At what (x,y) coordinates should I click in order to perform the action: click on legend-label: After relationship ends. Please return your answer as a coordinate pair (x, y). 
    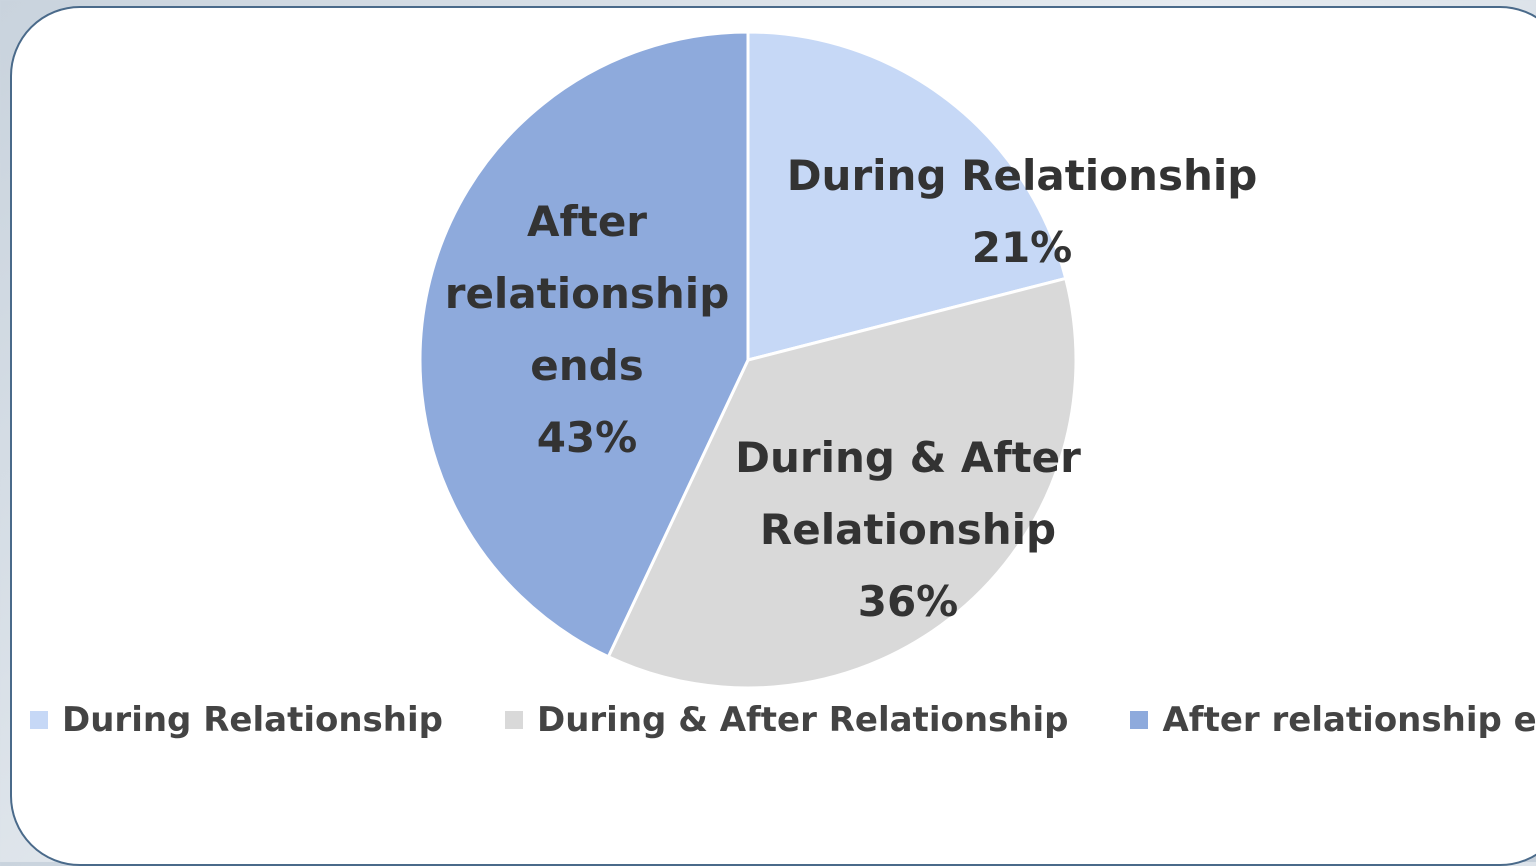
    Looking at the image, I should click on (1349, 720).